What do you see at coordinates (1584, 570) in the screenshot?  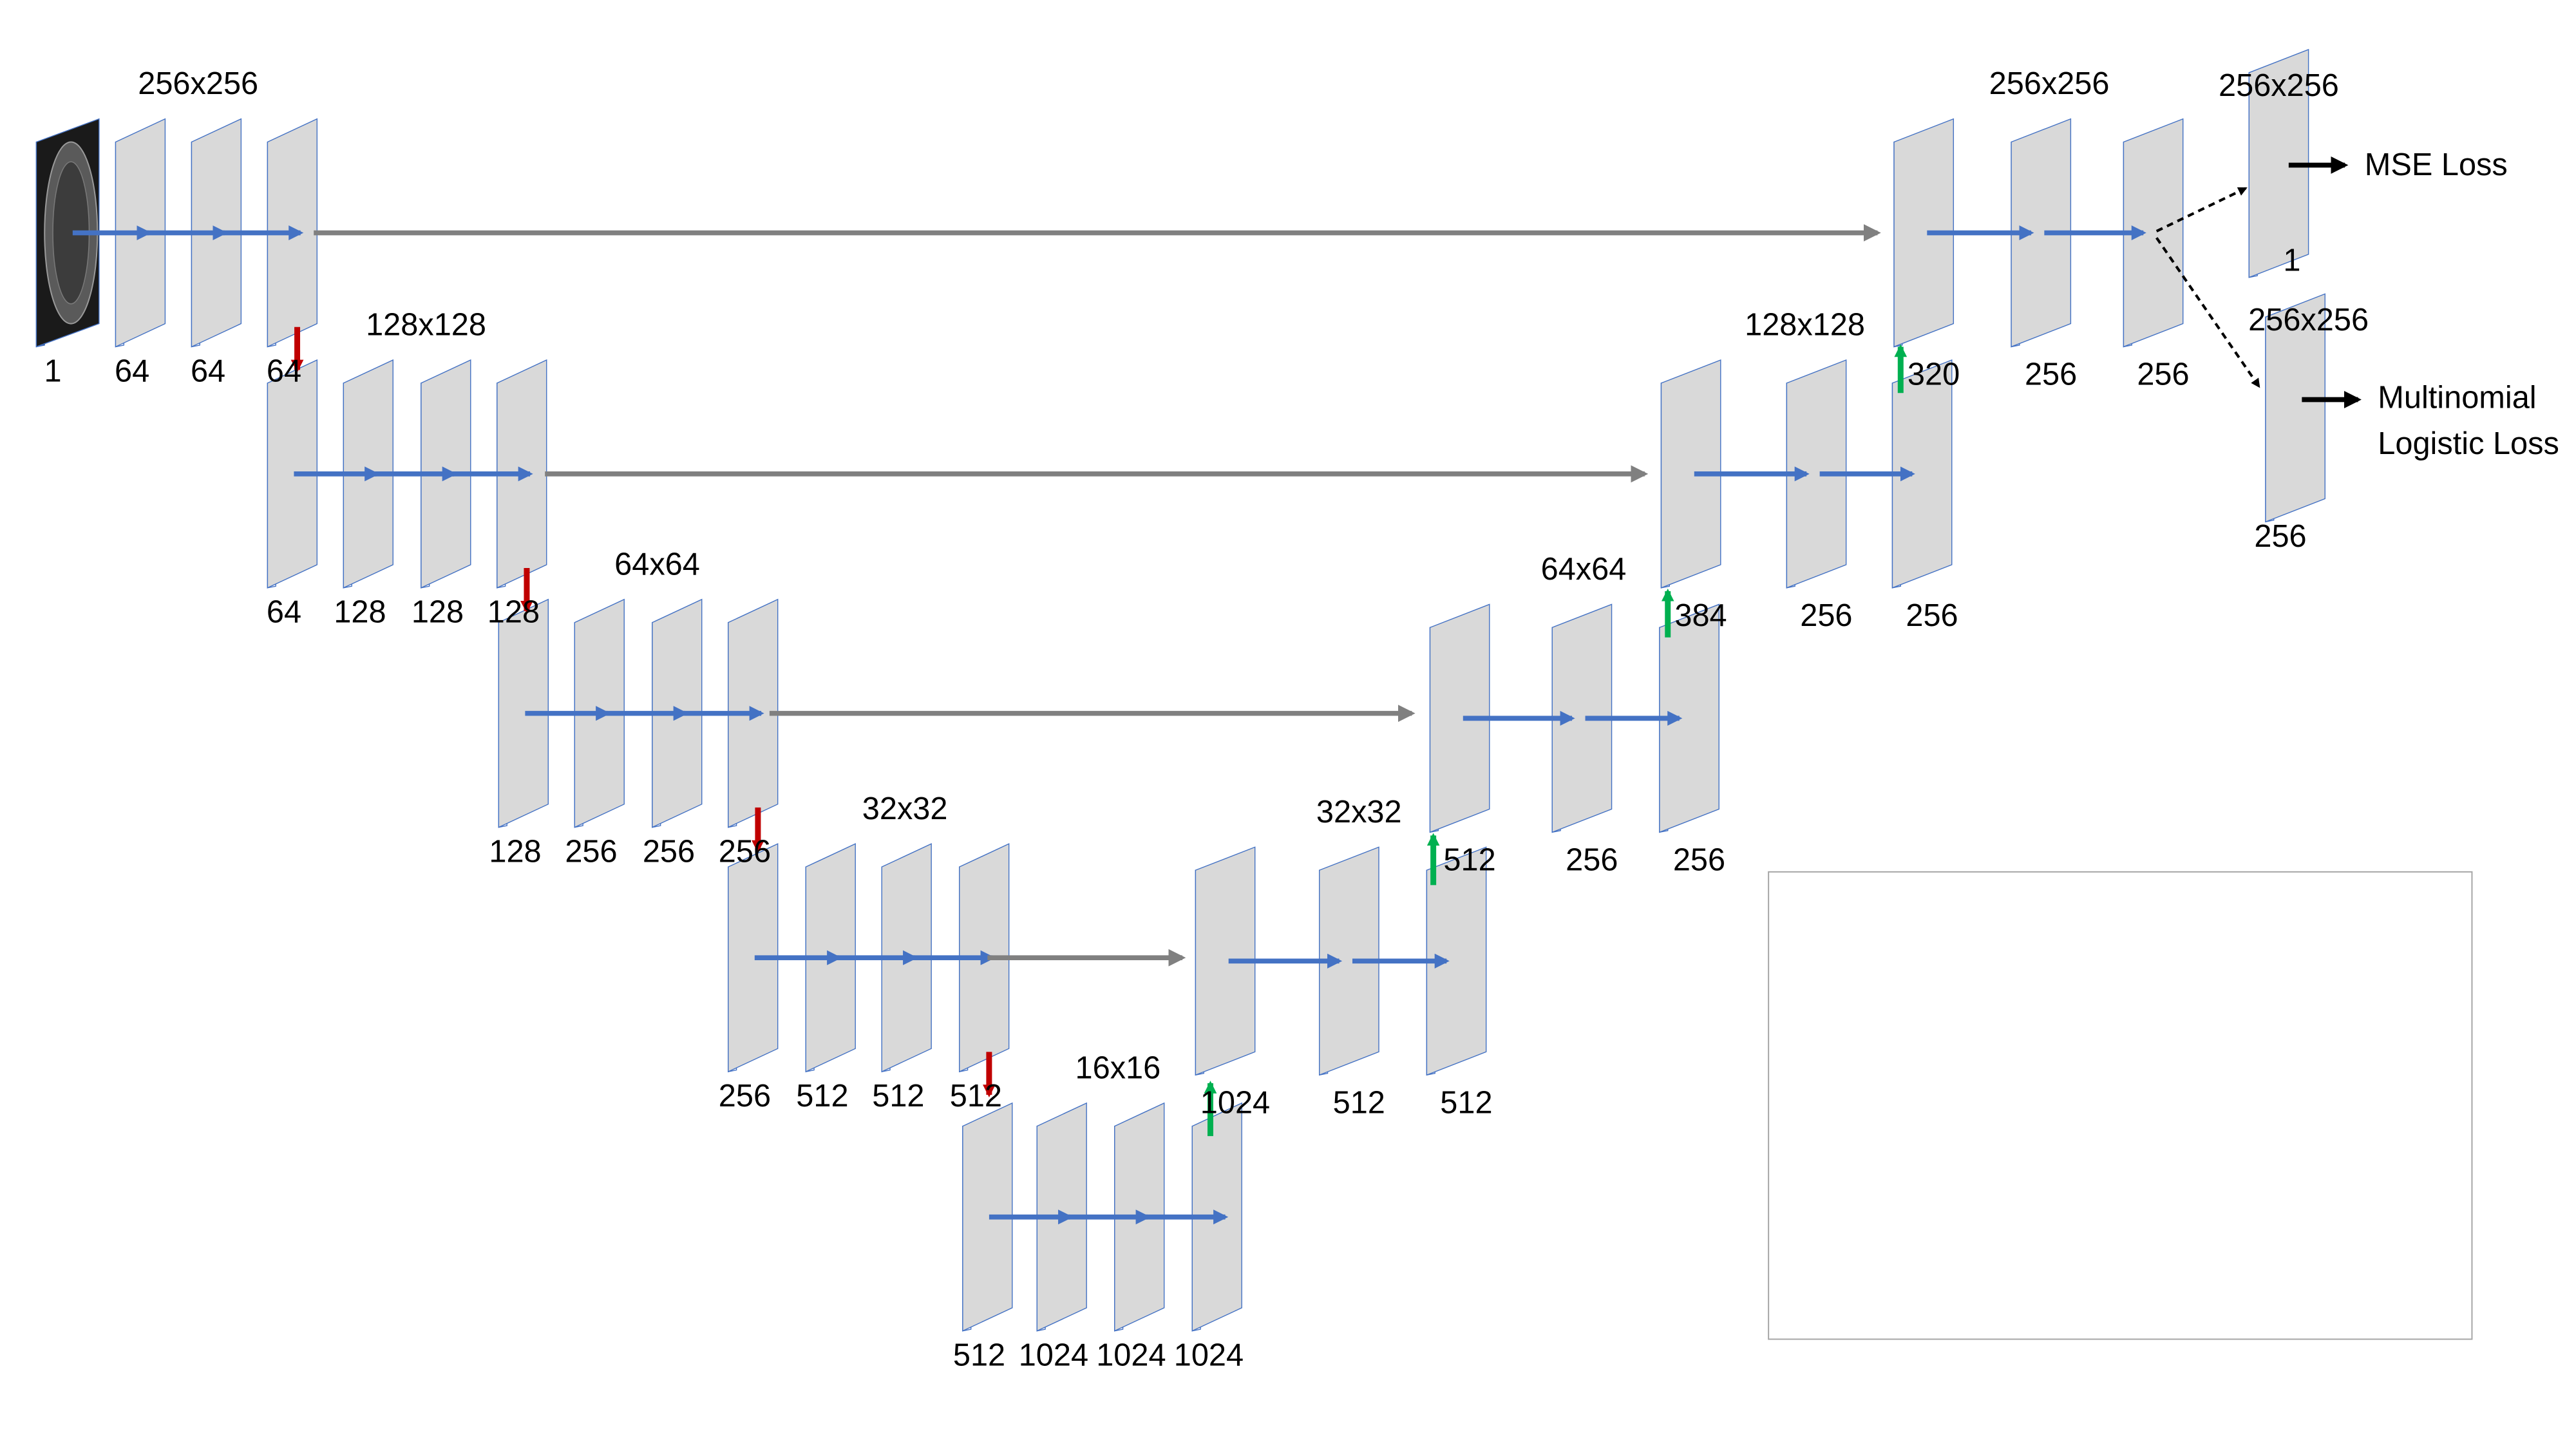 I see `decoder-d3-resolution-label: 64x64` at bounding box center [1584, 570].